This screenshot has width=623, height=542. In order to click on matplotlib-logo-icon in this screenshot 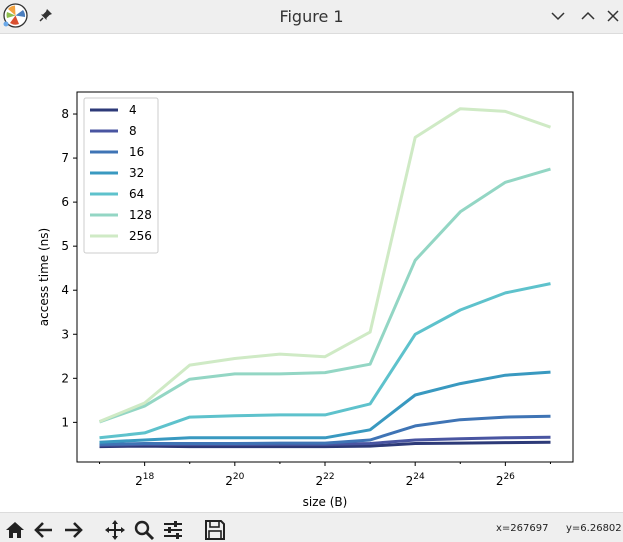, I will do `click(15, 15)`.